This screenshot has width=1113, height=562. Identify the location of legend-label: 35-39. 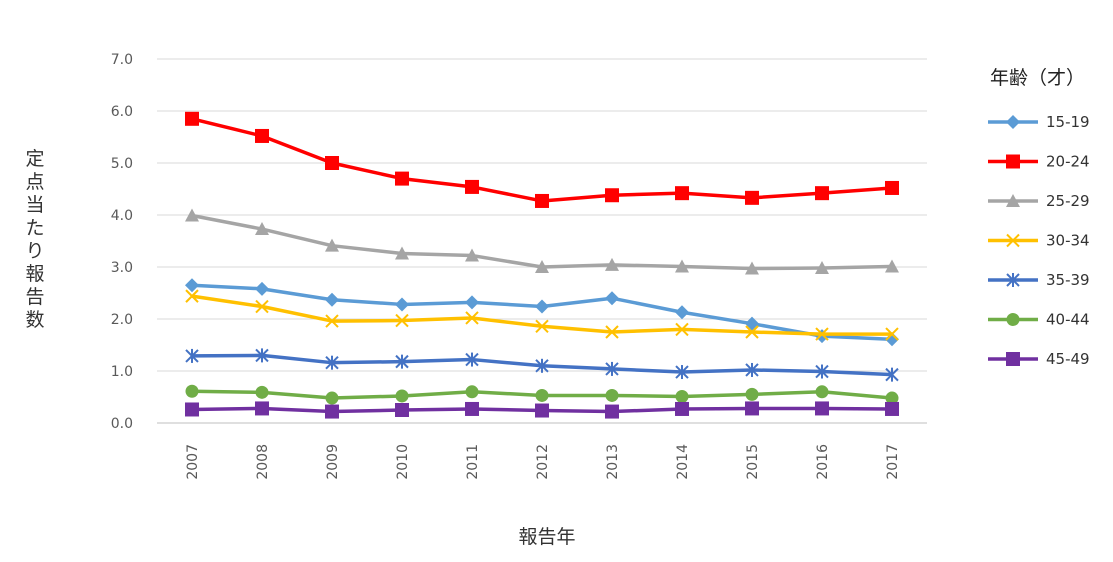
(1068, 280).